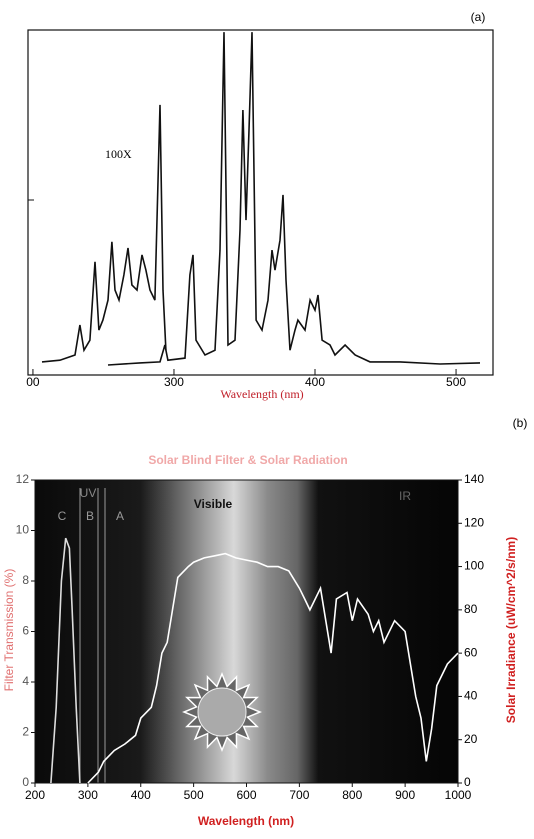 The width and height of the screenshot is (534, 839). Describe the element at coordinates (35, 795) in the screenshot. I see `x-tick-label: 200` at that location.